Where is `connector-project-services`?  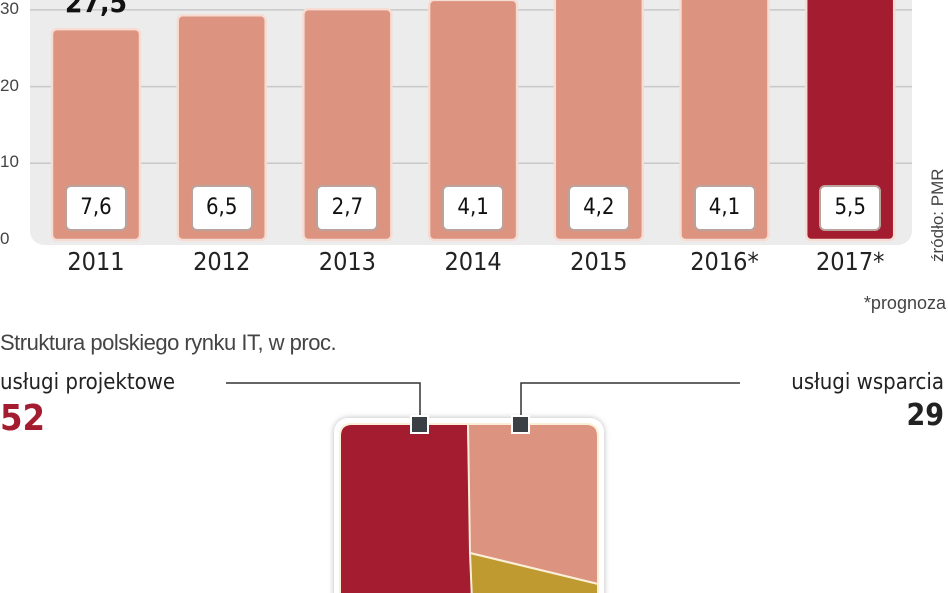
connector-project-services is located at coordinates (323, 401).